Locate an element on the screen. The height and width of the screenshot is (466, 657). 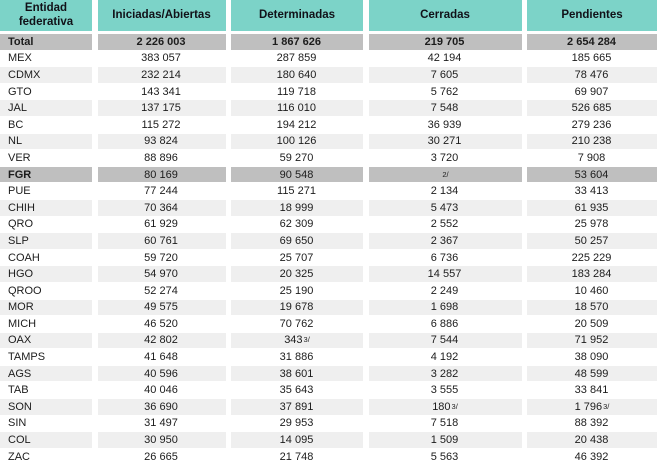
cell-pendientes: 38 090 is located at coordinates (592, 357).